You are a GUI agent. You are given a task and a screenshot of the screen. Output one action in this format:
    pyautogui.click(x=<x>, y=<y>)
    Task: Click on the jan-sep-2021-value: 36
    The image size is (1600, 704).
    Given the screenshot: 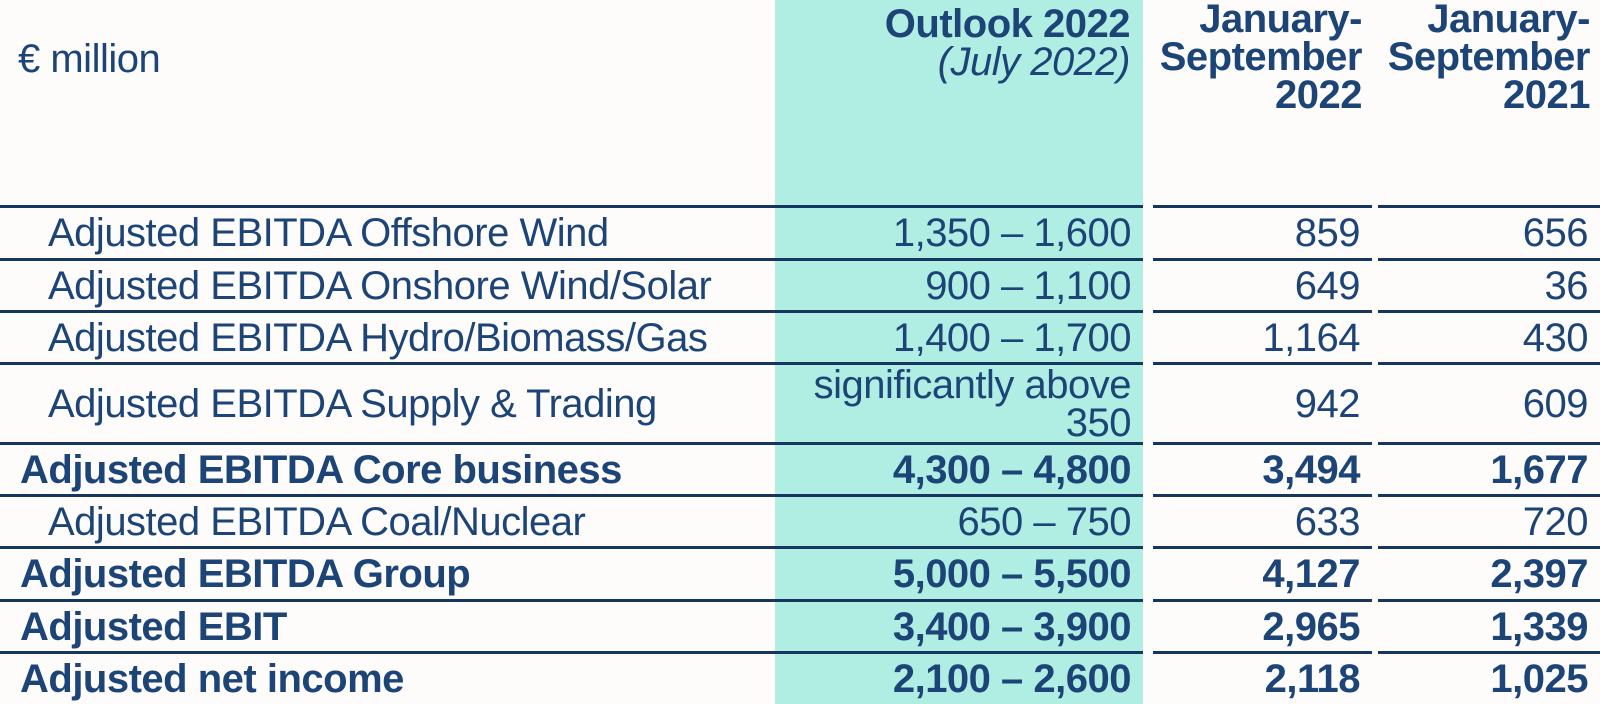 What is the action you would take?
    pyautogui.click(x=1489, y=284)
    